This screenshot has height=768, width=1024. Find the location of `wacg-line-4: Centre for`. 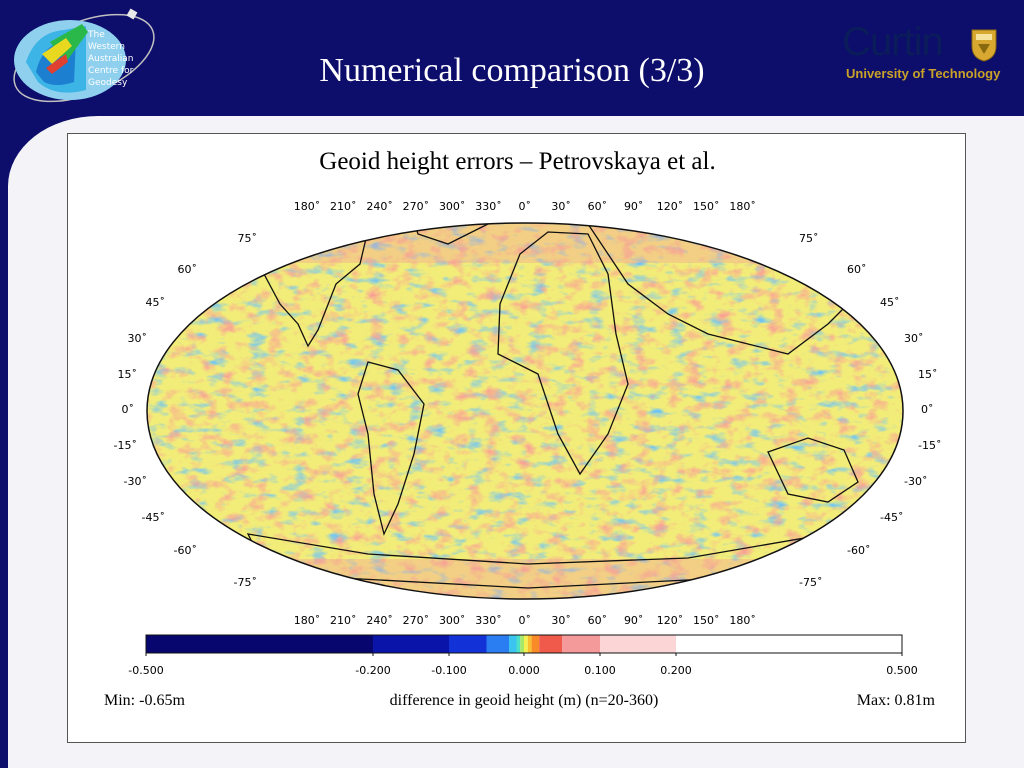

wacg-line-4: Centre for is located at coordinates (111, 71).